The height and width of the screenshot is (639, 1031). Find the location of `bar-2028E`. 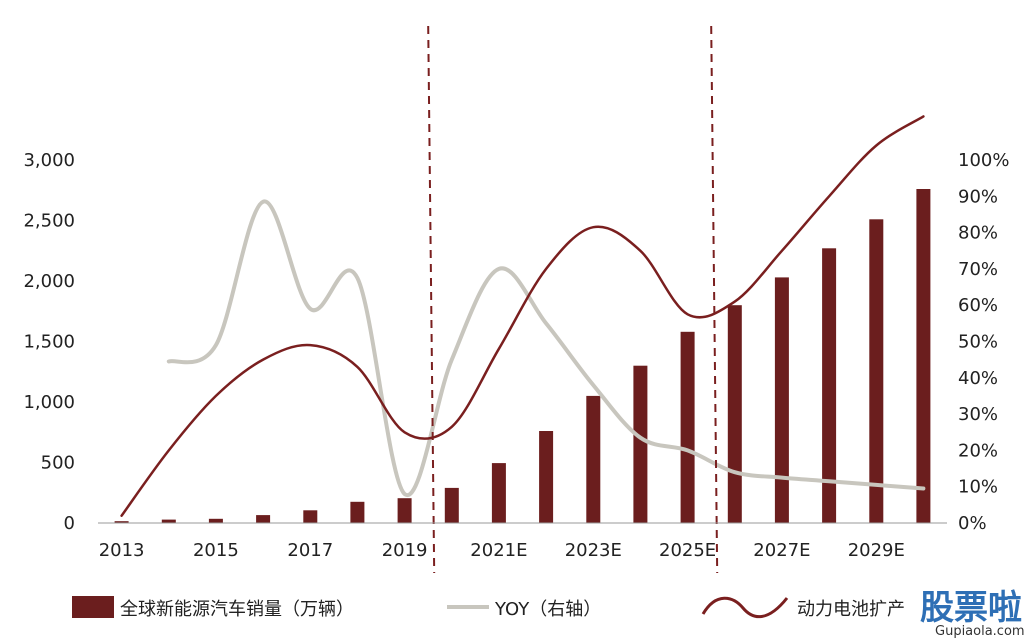

bar-2028E is located at coordinates (829, 386).